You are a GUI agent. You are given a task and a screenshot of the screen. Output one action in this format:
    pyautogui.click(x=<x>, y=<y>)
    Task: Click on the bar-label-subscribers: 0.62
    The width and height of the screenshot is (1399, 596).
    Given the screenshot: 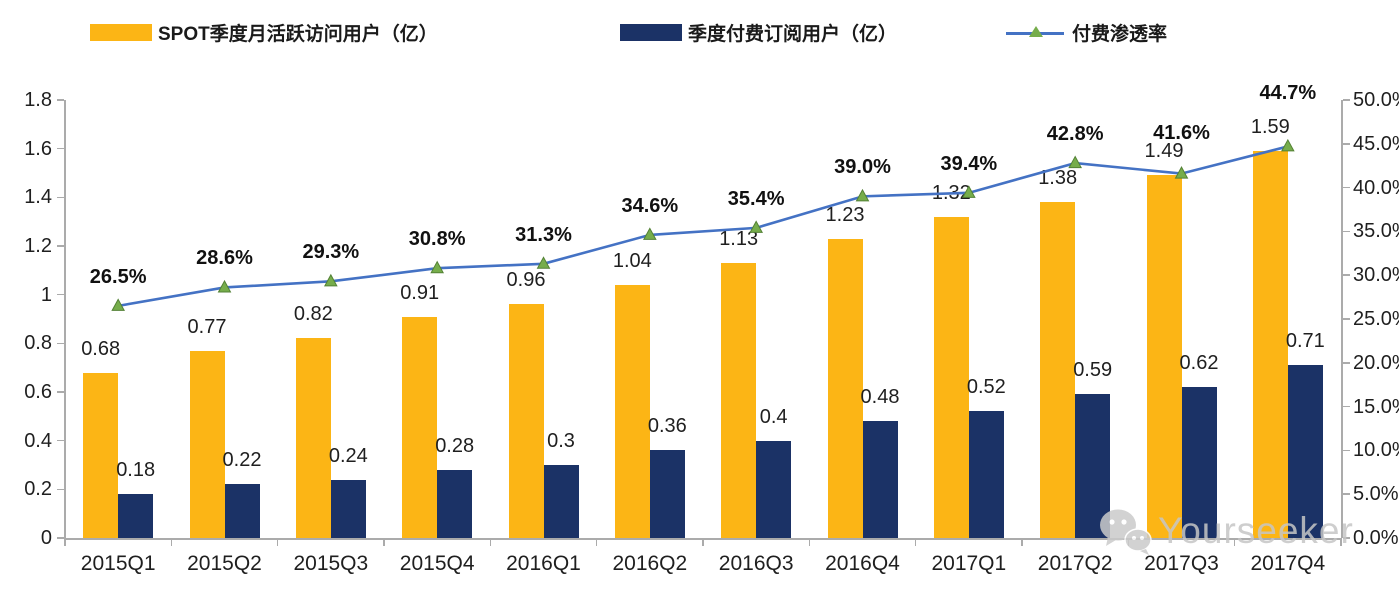 What is the action you would take?
    pyautogui.click(x=1199, y=363)
    